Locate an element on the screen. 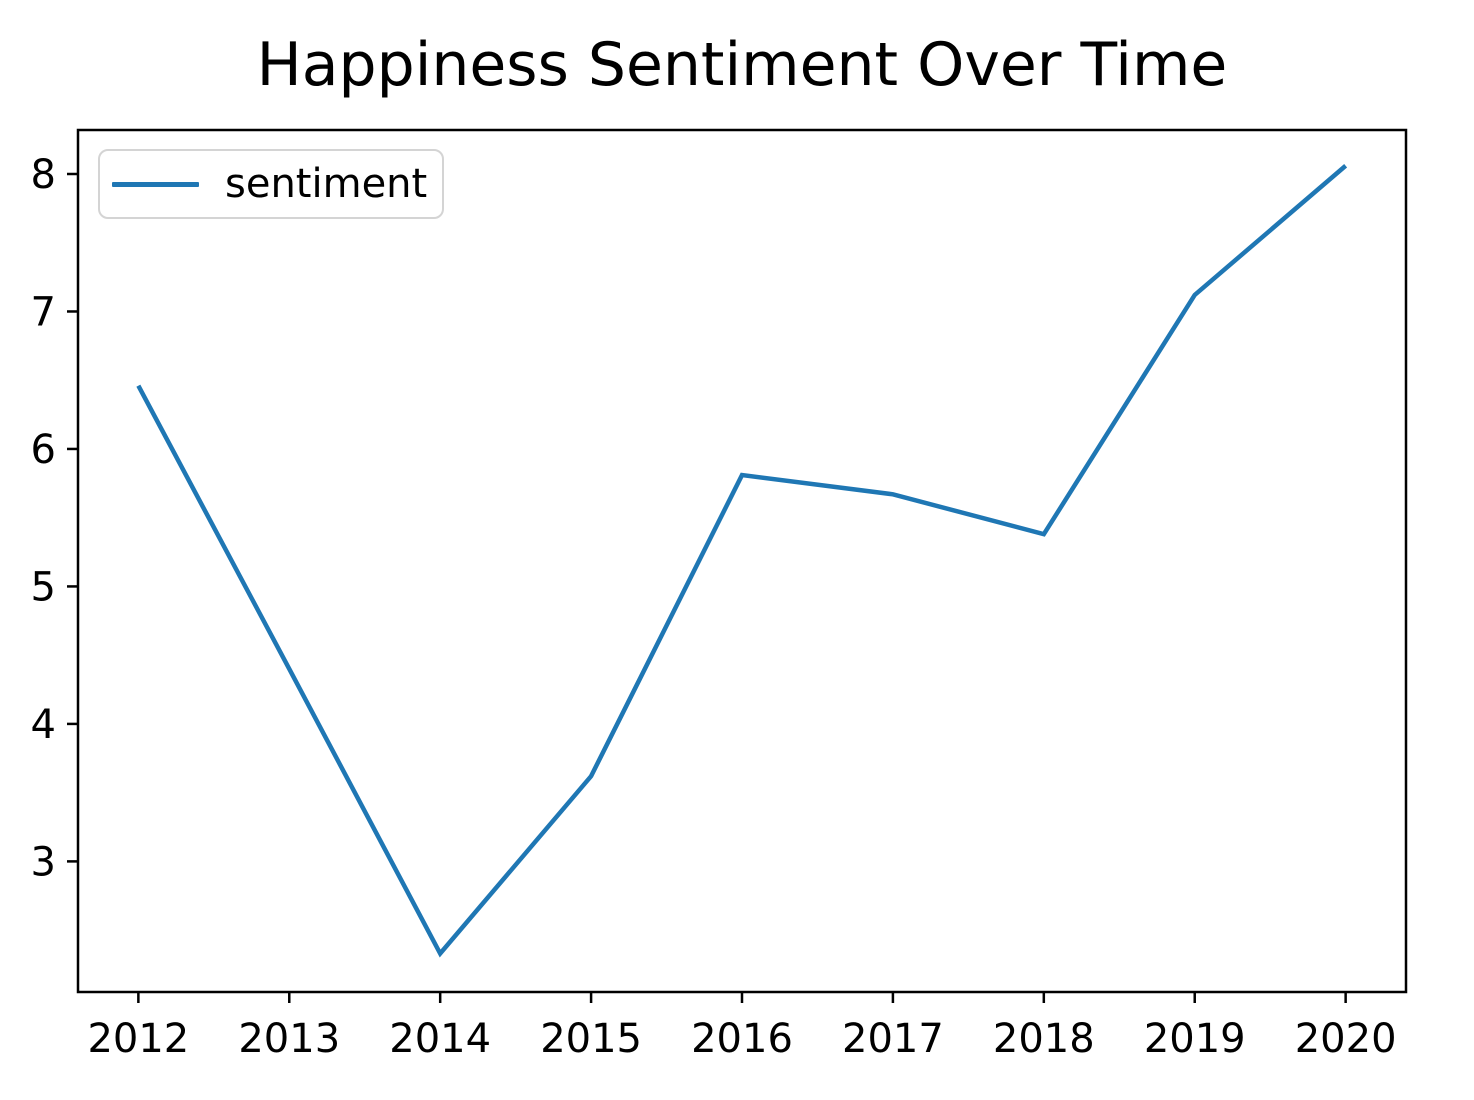 The image size is (1474, 1100). y-tick-label: 6 is located at coordinates (43, 450).